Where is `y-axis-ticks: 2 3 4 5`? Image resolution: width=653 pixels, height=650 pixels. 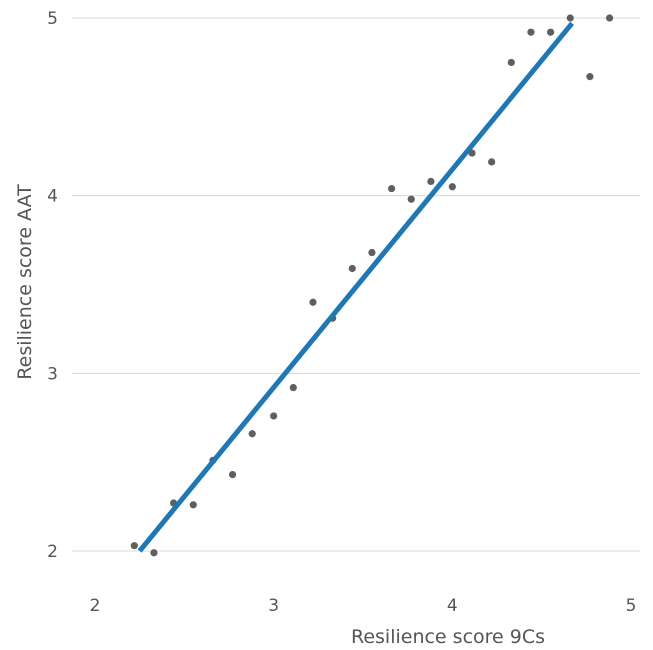
y-axis-ticks: 2 3 4 5 is located at coordinates (52, 285).